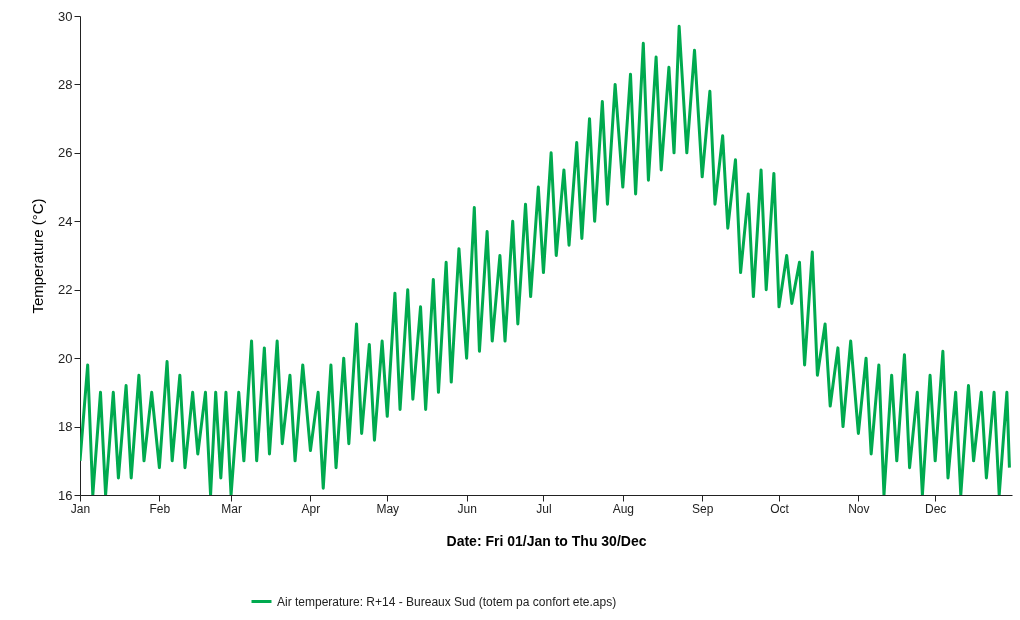 The image size is (1020, 620). What do you see at coordinates (65, 16) in the screenshot?
I see `y-tick-label: 30` at bounding box center [65, 16].